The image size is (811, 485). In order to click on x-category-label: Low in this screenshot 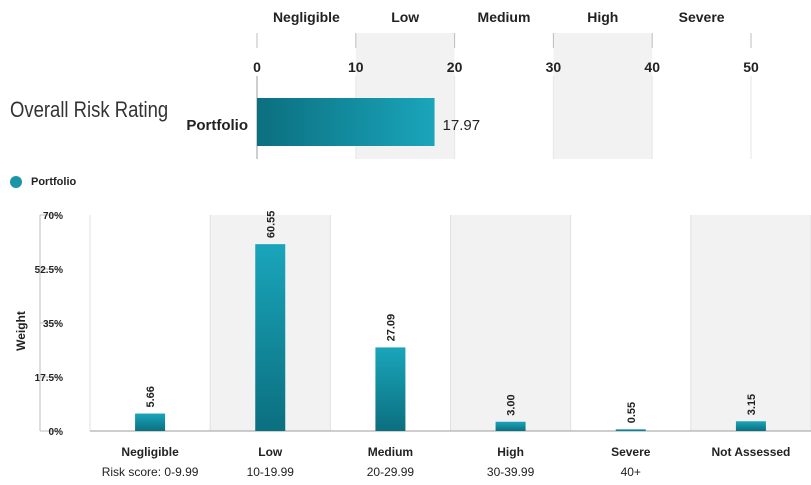, I will do `click(270, 452)`.